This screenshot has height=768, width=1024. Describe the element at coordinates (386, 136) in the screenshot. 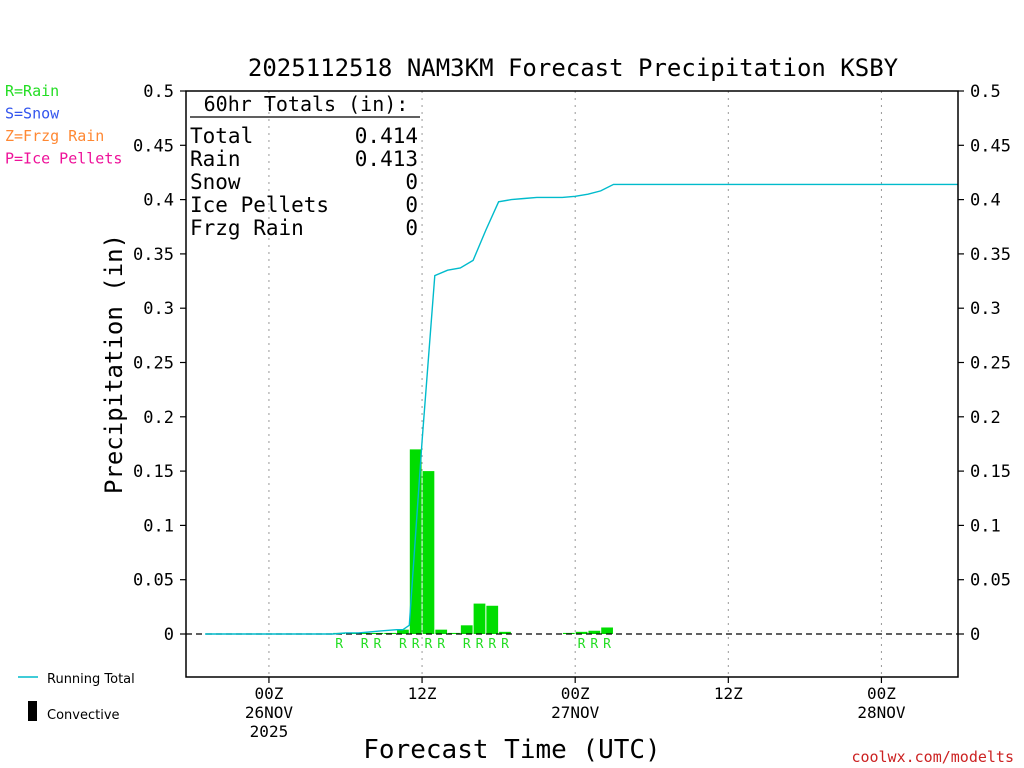

I see `totals-value: 0.414` at that location.